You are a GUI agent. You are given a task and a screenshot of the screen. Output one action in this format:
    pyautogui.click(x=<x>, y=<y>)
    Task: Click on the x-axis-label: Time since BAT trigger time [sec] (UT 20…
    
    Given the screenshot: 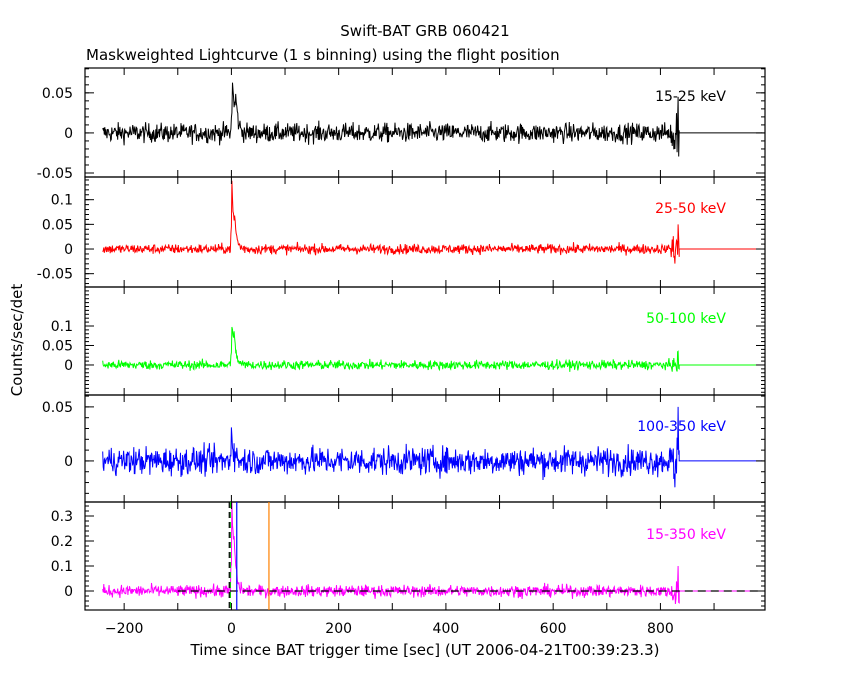 What is the action you would take?
    pyautogui.click(x=425, y=650)
    